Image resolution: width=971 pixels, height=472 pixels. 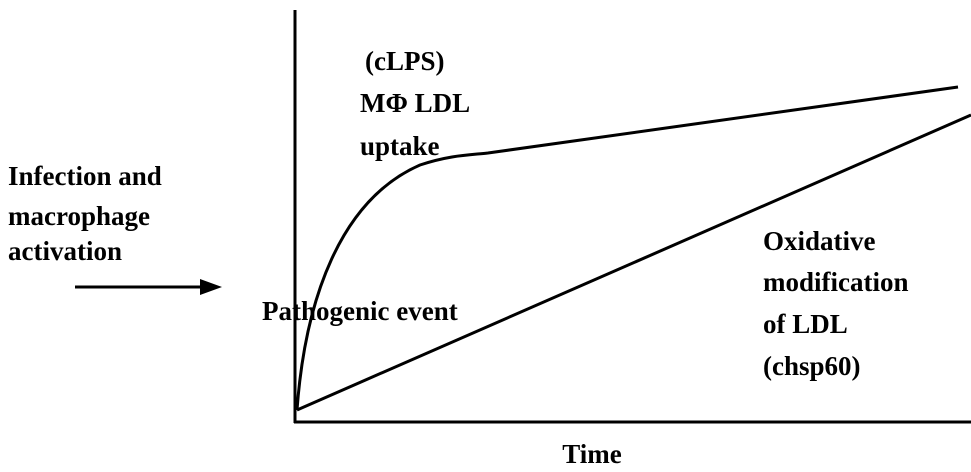 I want to click on line-label: (chsp60), so click(x=812, y=366).